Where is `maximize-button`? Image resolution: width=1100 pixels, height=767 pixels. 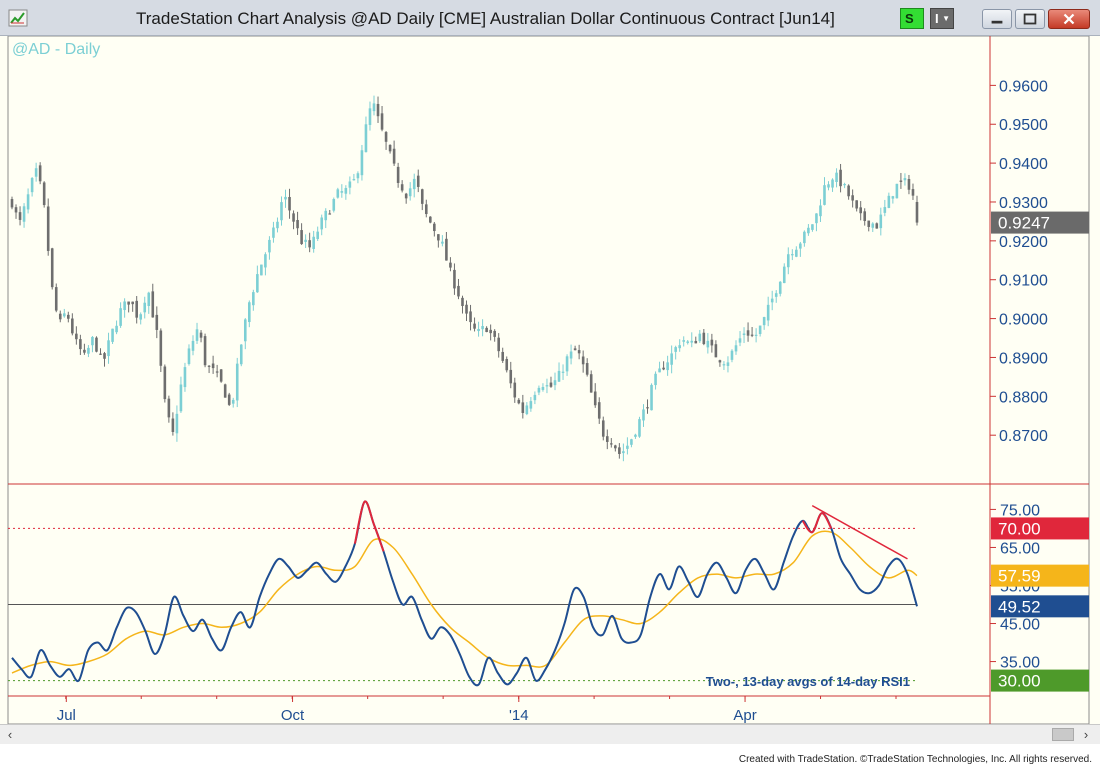 maximize-button is located at coordinates (1030, 19).